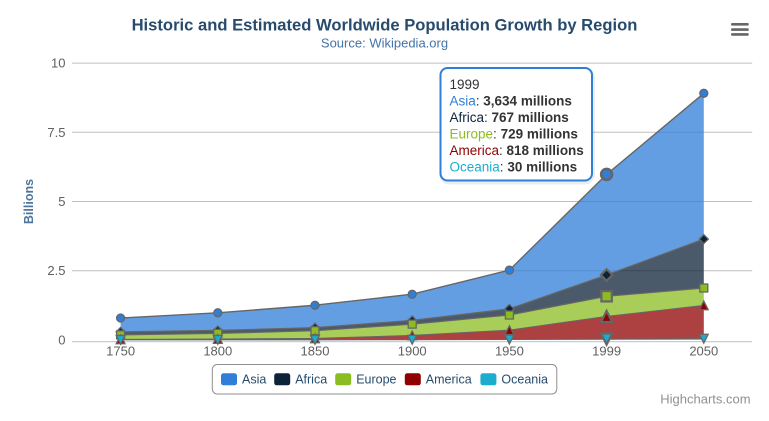  Describe the element at coordinates (56, 270) in the screenshot. I see `svg-text: 2.5` at that location.